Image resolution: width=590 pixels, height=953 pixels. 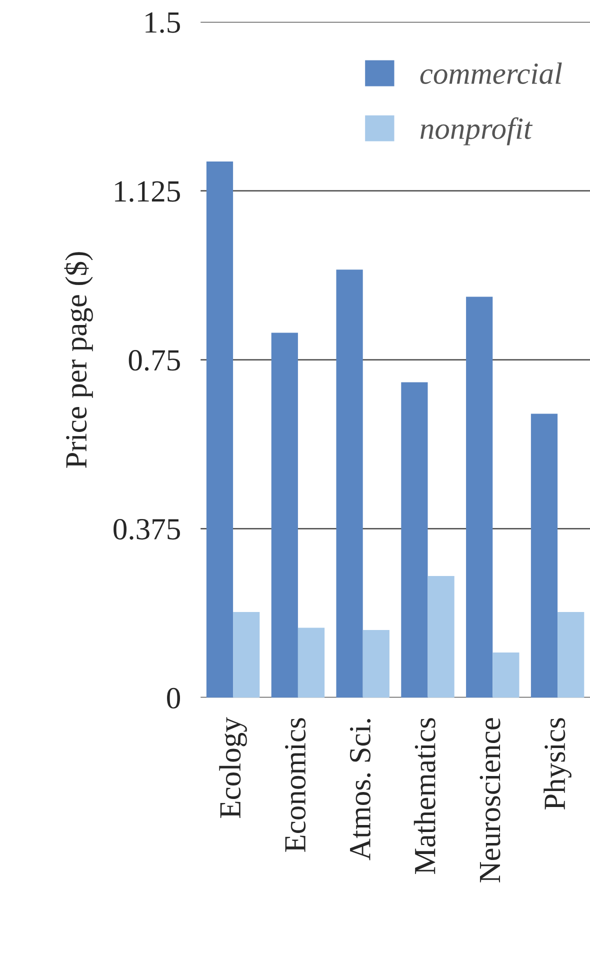 I want to click on y-tick-label: 0.75, so click(x=154, y=360).